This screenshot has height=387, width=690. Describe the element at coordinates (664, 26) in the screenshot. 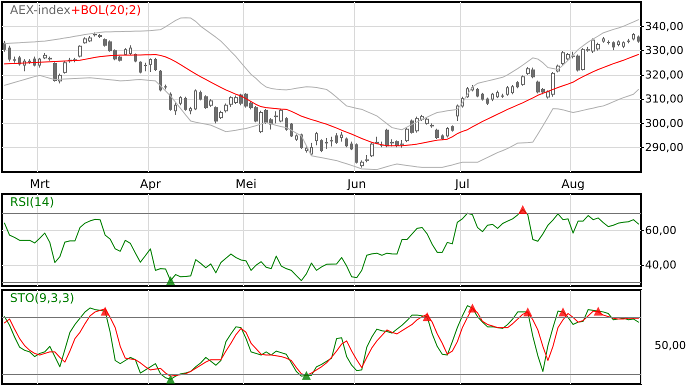

I see `y-tick-label: 340,00` at that location.